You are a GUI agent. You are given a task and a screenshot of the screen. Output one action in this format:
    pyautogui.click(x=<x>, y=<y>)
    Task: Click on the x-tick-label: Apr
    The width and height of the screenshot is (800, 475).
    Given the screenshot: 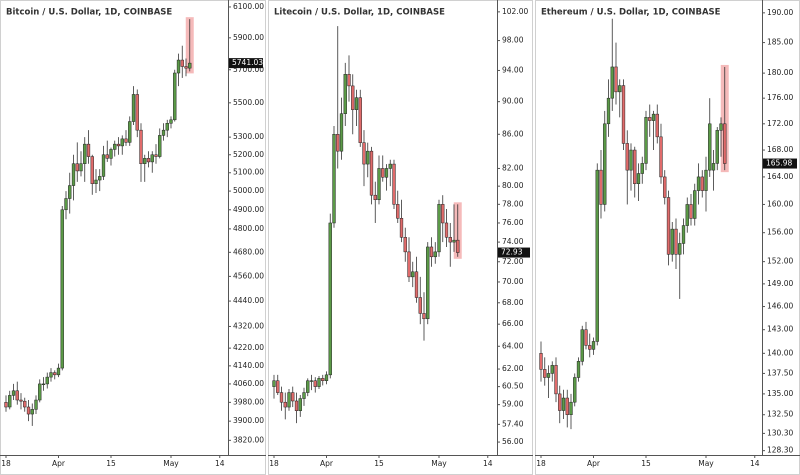 What is the action you would take?
    pyautogui.click(x=59, y=463)
    